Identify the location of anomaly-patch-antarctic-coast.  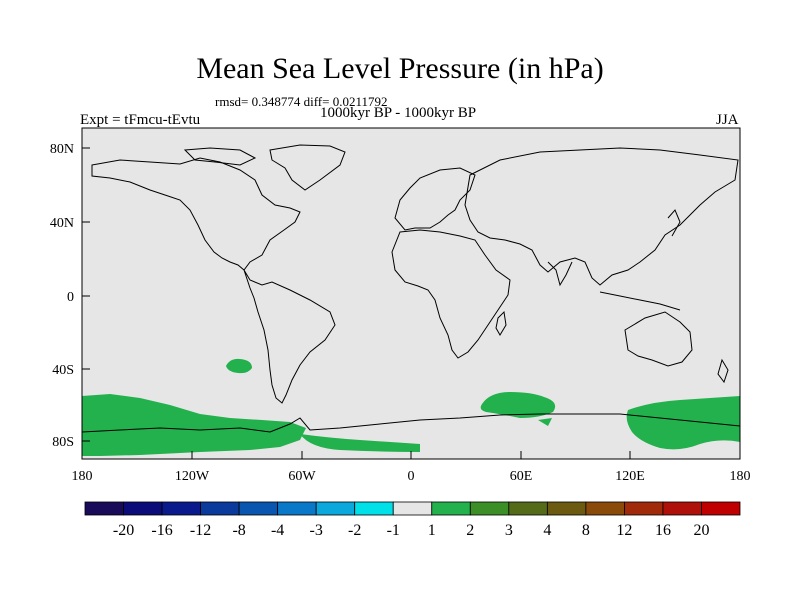
(360, 443).